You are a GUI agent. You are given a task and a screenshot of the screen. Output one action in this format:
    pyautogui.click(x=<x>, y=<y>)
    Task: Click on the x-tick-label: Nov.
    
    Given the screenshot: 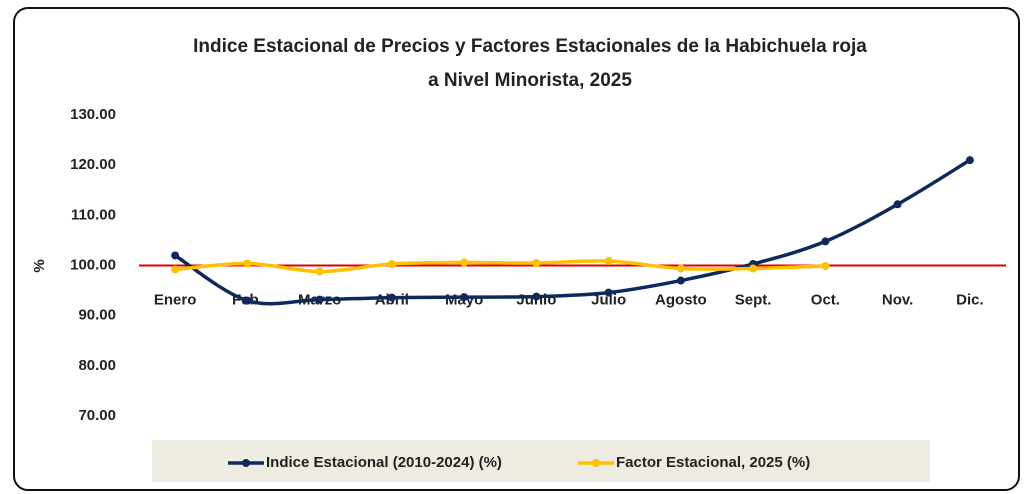 What is the action you would take?
    pyautogui.click(x=897, y=299)
    